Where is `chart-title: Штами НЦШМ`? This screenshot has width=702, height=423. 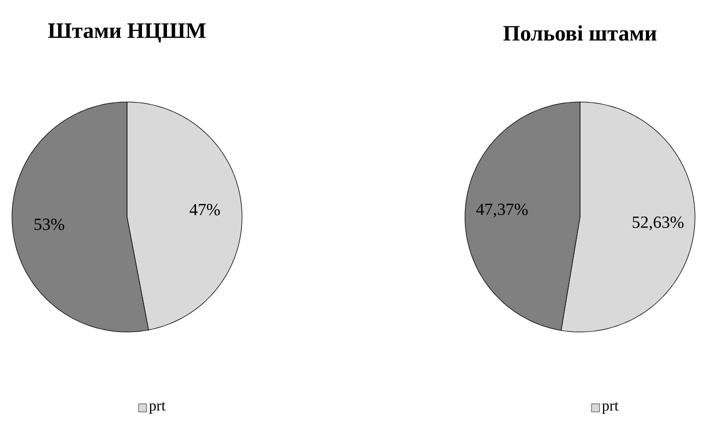
chart-title: Штами НЦШМ is located at coordinates (127, 33).